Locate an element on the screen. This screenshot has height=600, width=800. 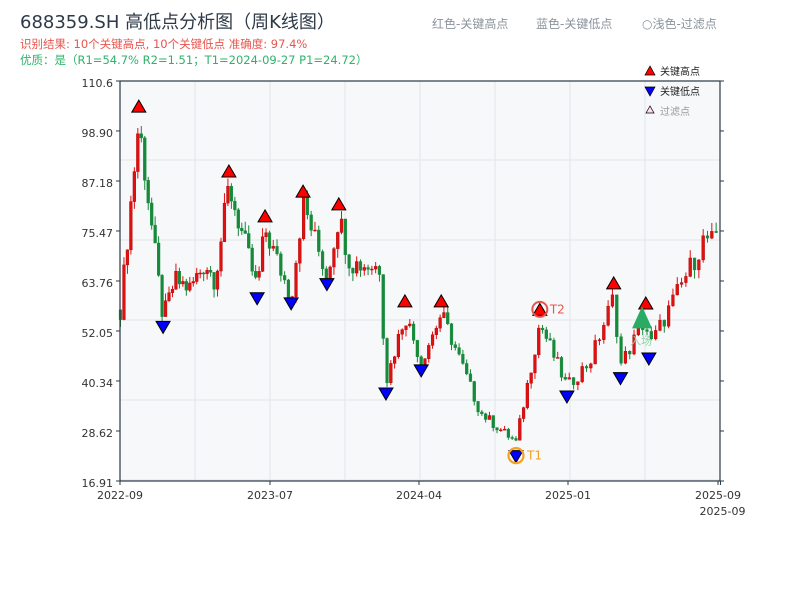
legend-high-icon is located at coordinates (650, 70).